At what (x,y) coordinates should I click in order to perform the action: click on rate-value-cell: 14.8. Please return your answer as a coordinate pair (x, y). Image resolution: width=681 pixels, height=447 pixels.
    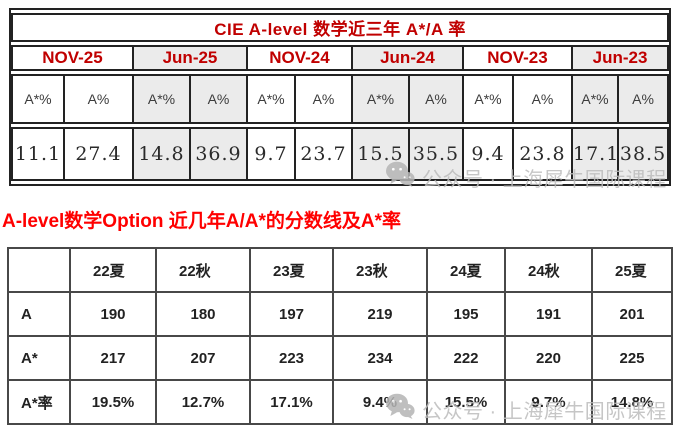
    Looking at the image, I should click on (162, 154).